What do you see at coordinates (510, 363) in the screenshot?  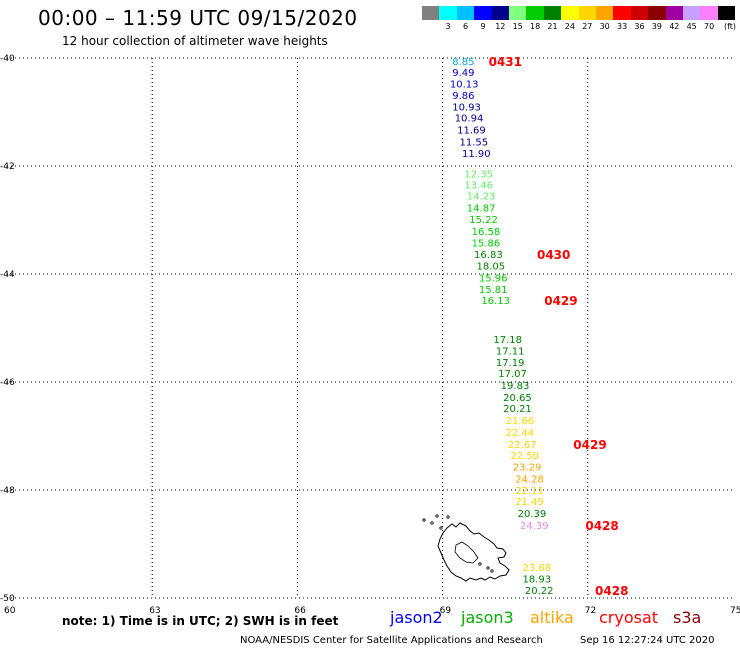 I see `swh-observation: 17.19` at bounding box center [510, 363].